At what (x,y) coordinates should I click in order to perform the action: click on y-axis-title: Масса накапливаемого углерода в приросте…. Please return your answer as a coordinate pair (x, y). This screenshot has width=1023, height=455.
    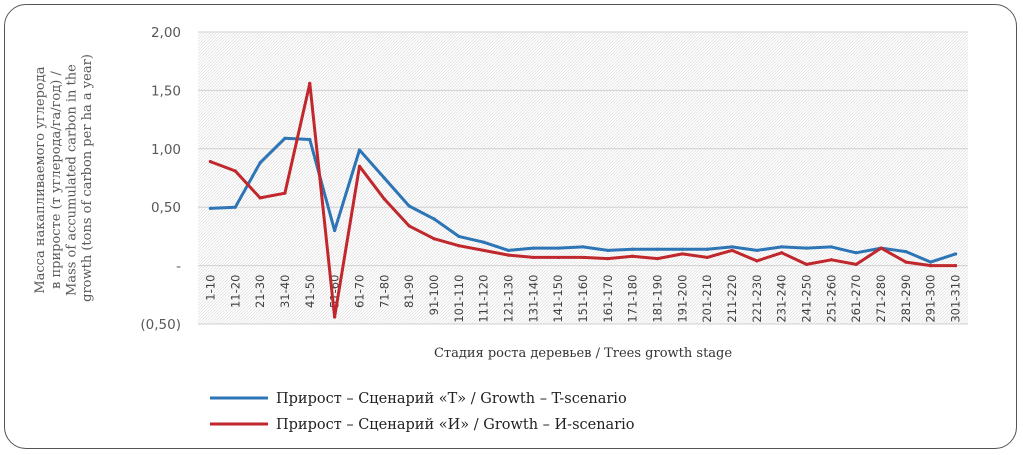
    Looking at the image, I should click on (64, 178).